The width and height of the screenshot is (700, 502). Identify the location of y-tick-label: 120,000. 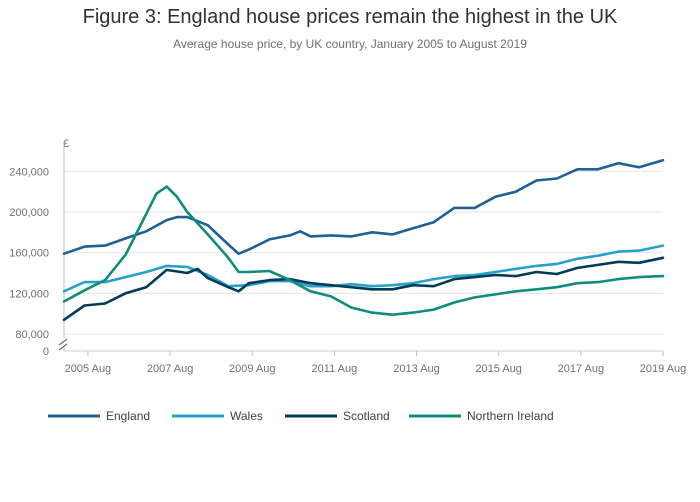
(29, 294).